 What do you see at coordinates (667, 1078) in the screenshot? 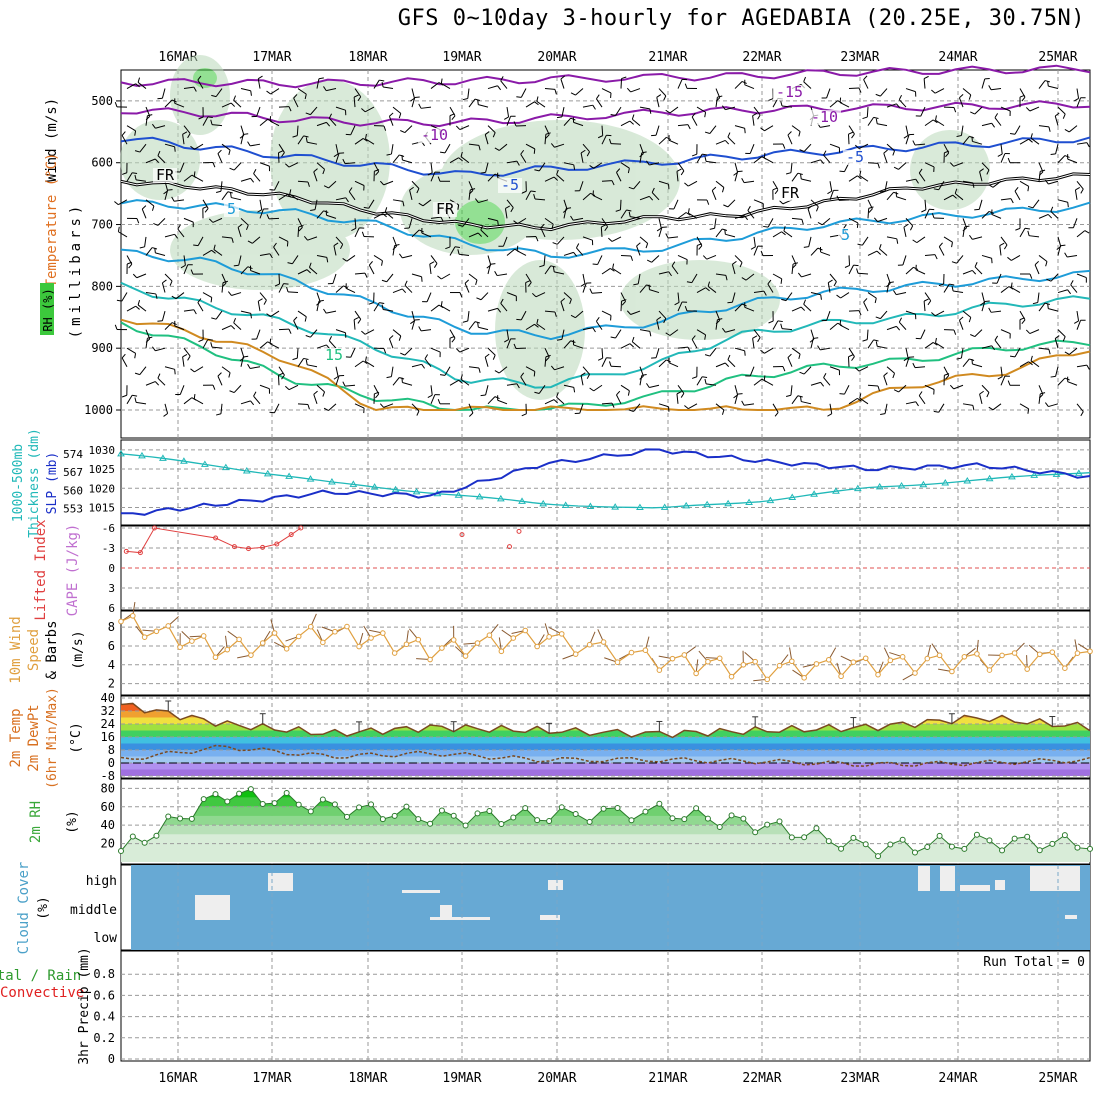
I see `date-bottom-5: 21MAR` at bounding box center [667, 1078].